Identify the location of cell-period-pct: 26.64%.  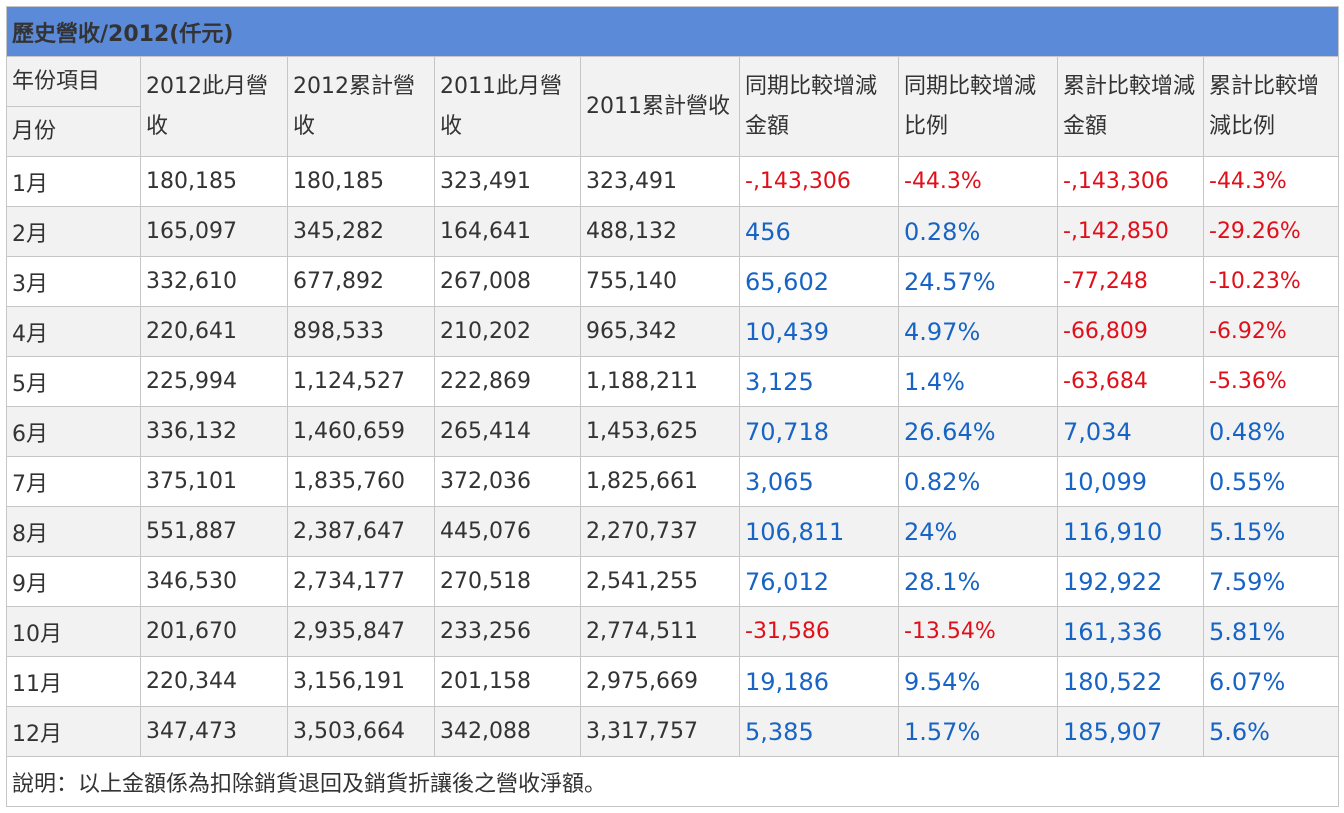
(978, 431).